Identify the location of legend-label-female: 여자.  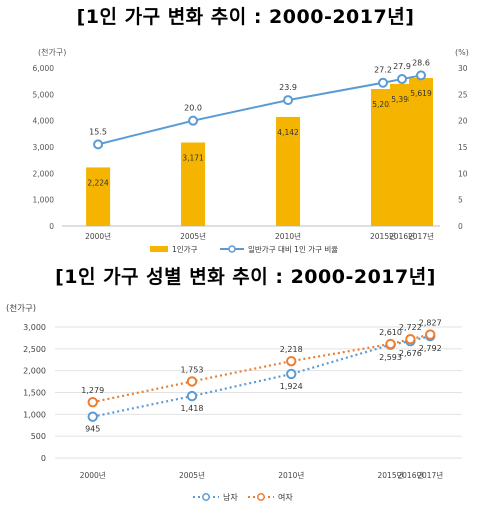
(285, 497).